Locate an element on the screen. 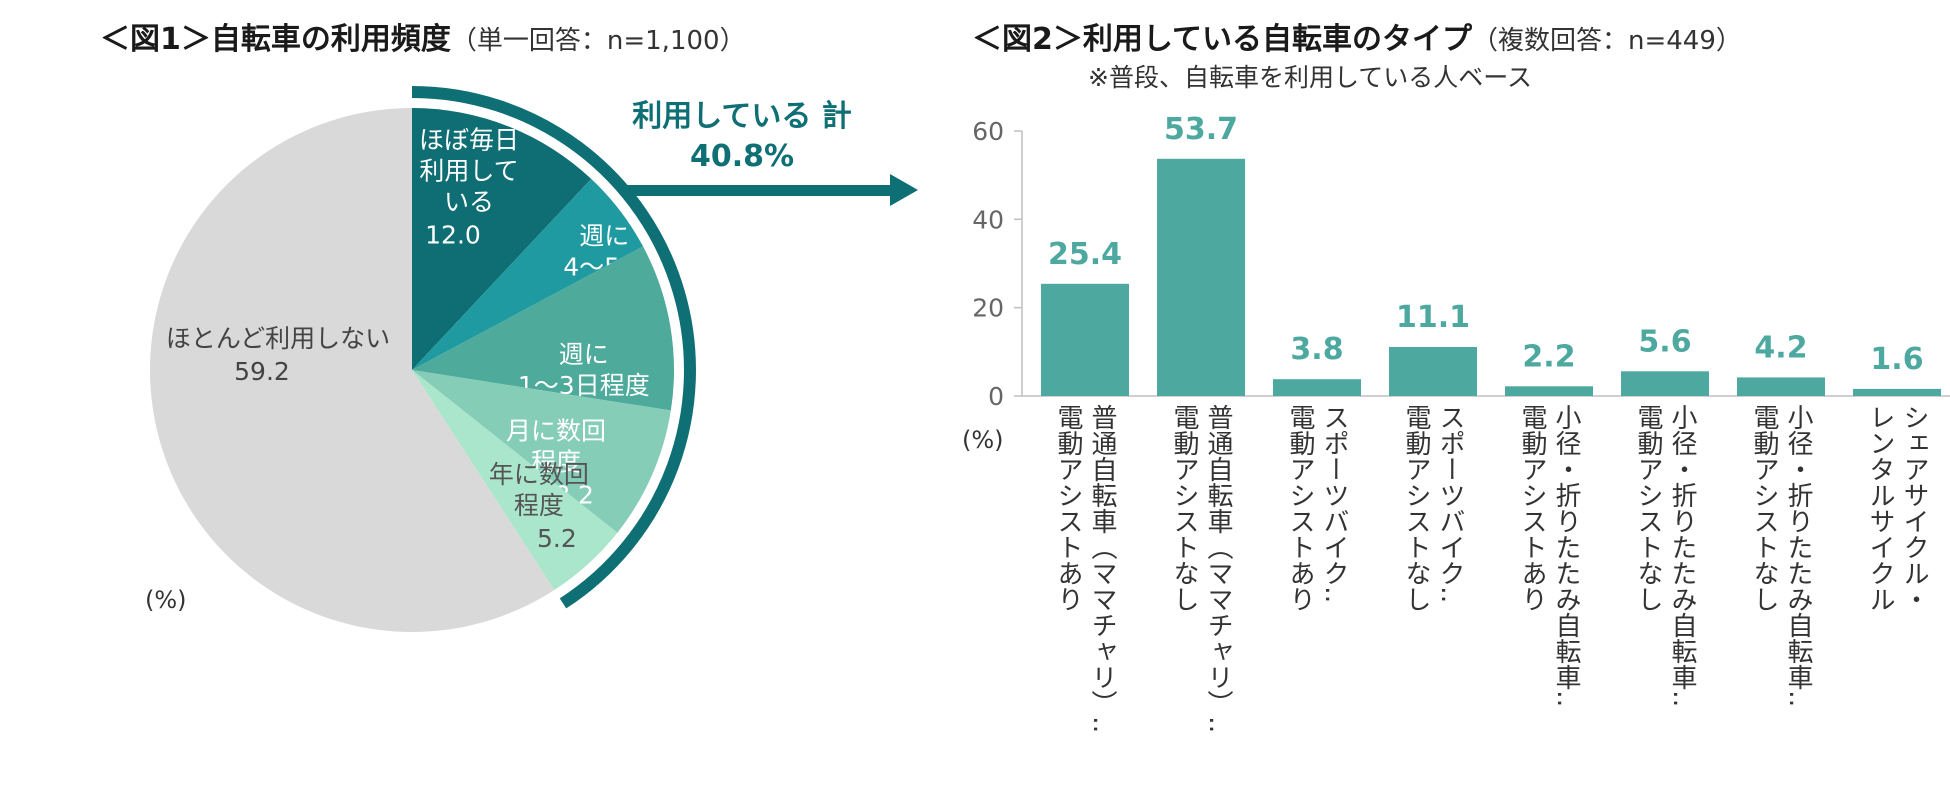 The image size is (1950, 805). figure2-title: ＜図2＞利用している自転車のタイプ（複数回答：n=449） is located at coordinates (1357, 36).